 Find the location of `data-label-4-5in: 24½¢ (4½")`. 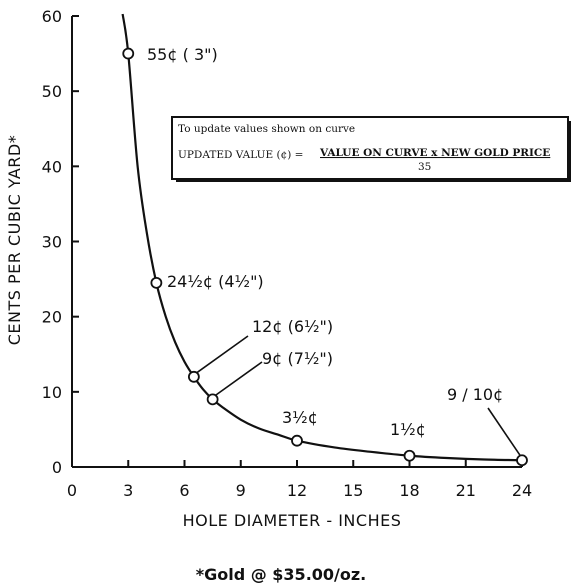

data-label-4-5in: 24½¢ (4½") is located at coordinates (215, 281).